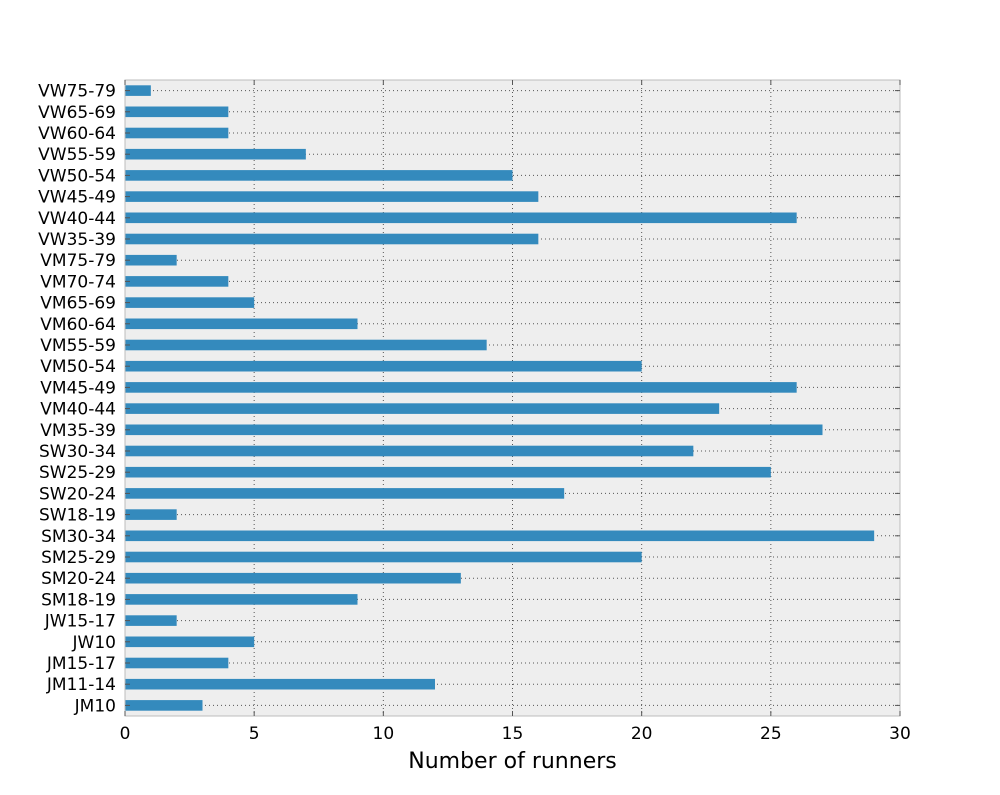  Describe the element at coordinates (78, 346) in the screenshot. I see `y-tick-label: VM55-59` at that location.